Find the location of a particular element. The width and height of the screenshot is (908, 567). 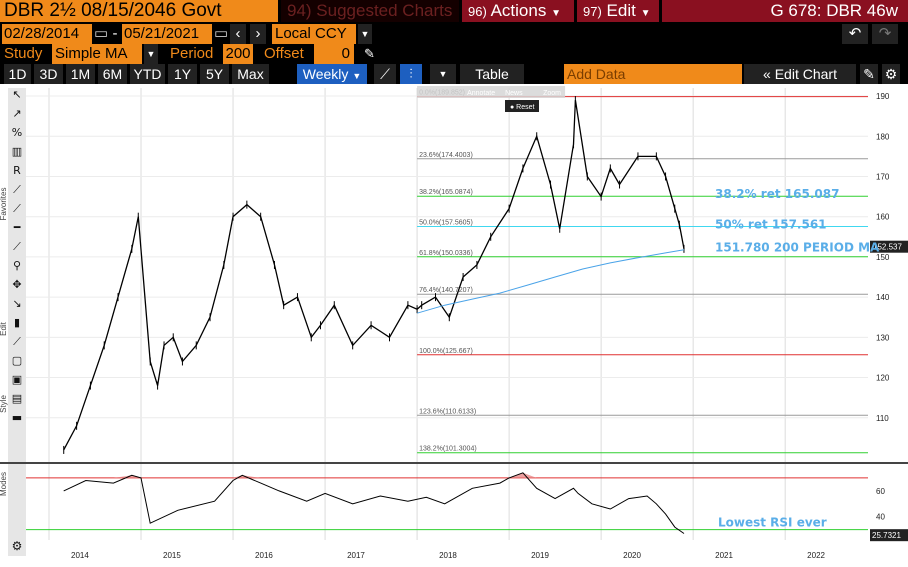

toolbox-background is located at coordinates (491, 92).